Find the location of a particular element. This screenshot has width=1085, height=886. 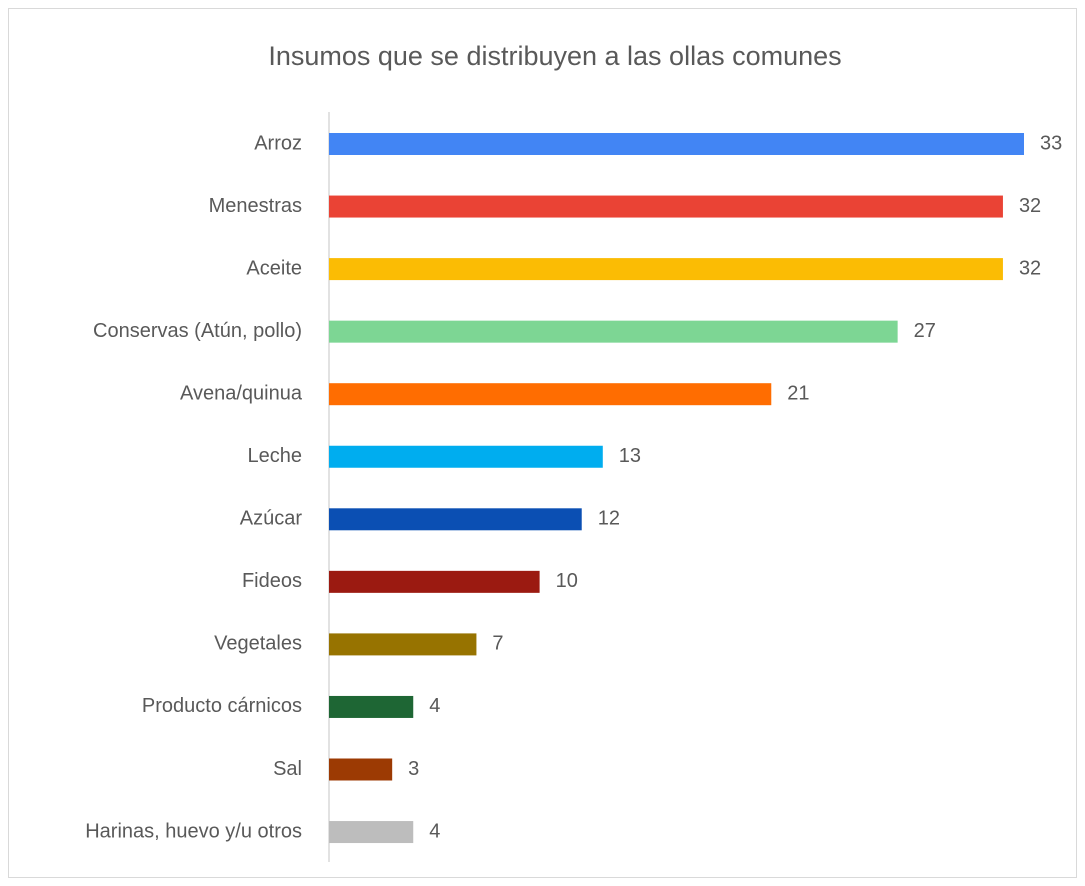

data-label: 3 is located at coordinates (413, 769).